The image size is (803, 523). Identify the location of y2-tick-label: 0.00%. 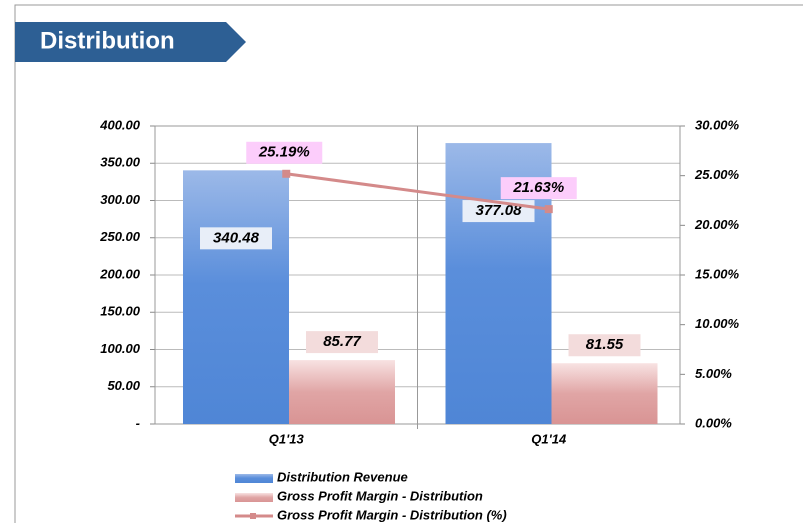
(713, 422).